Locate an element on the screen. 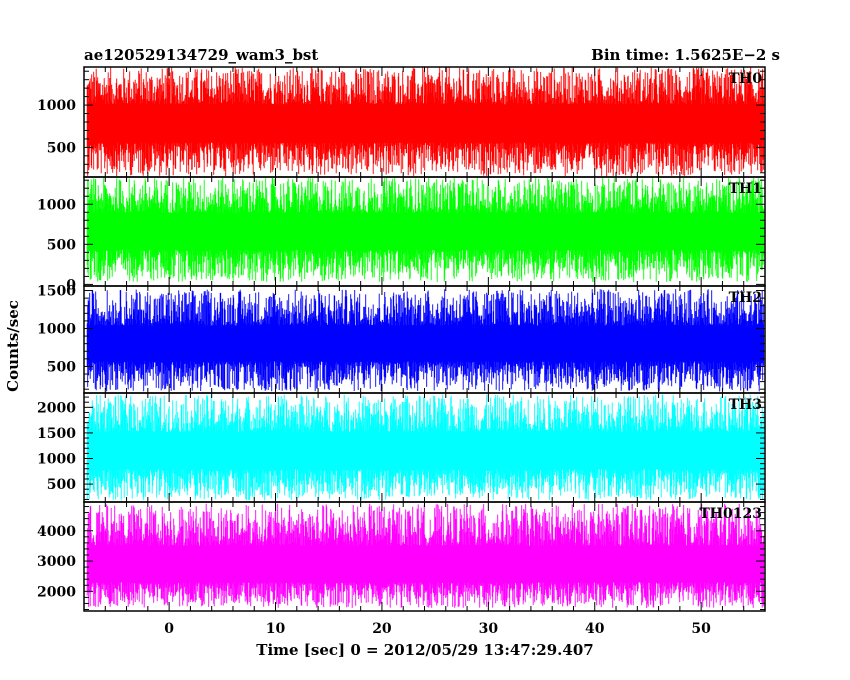 The height and width of the screenshot is (680, 850). y-tick-label: 4000 is located at coordinates (56, 532).